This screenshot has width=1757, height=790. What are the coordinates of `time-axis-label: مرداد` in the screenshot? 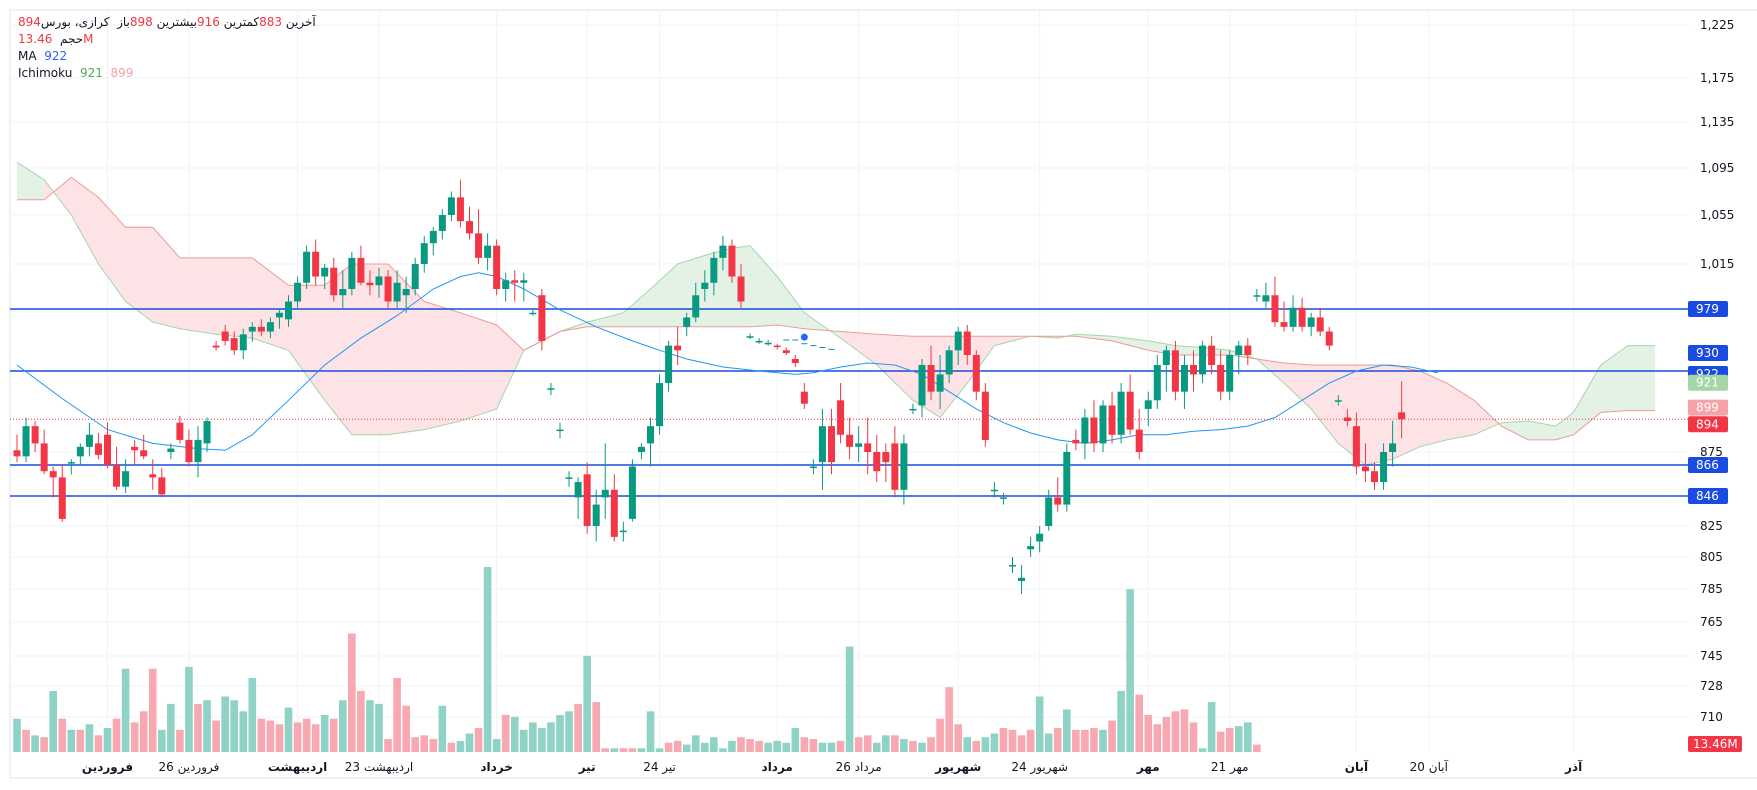 It's located at (777, 767).